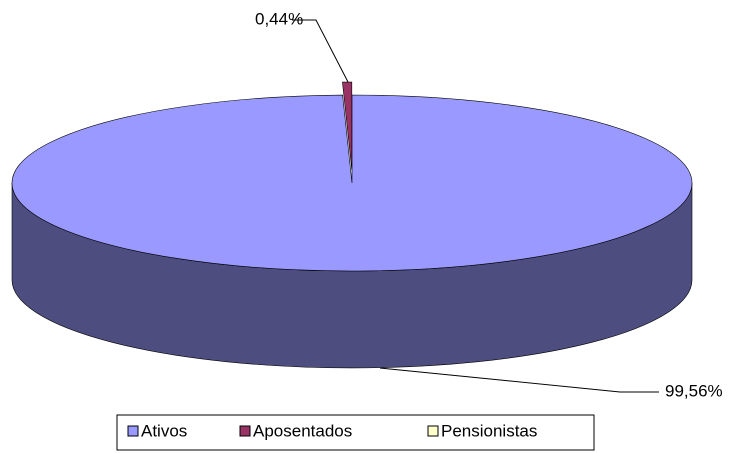 Image resolution: width=756 pixels, height=453 pixels. Describe the element at coordinates (279, 18) in the screenshot. I see `data-label: 0,44%` at that location.